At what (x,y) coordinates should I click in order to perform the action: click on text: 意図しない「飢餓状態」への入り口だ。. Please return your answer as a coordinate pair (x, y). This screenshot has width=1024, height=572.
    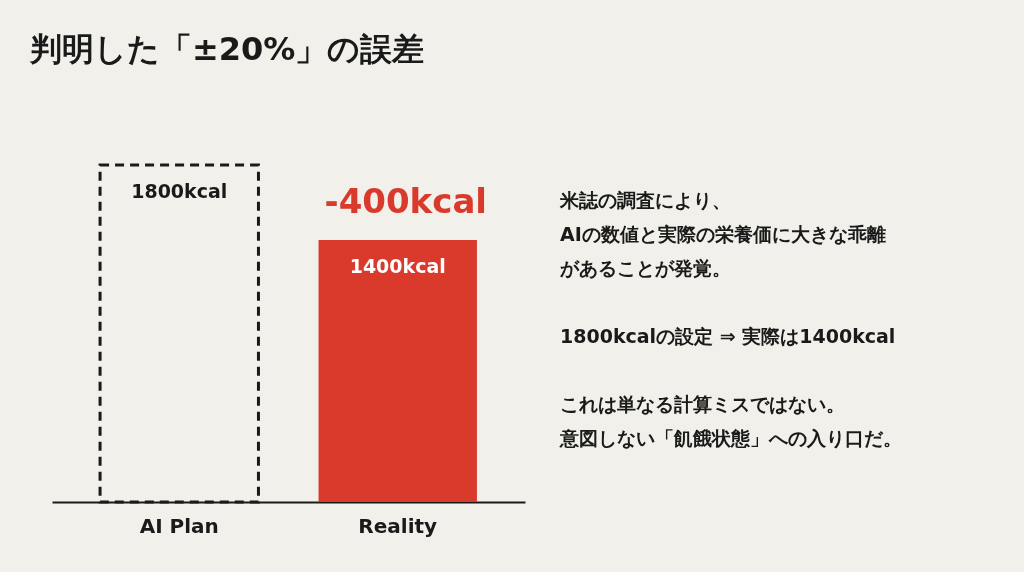
    Looking at the image, I should click on (730, 438).